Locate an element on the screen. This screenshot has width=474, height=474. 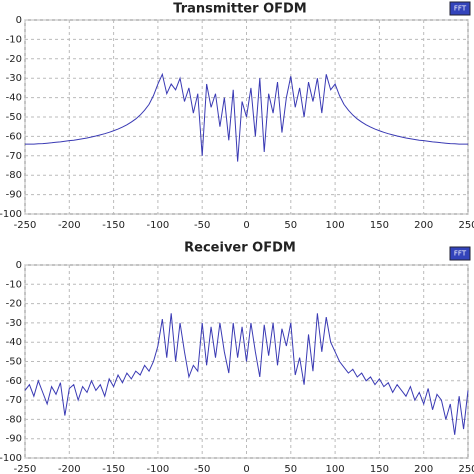
chart-title: Receiver OFDM is located at coordinates (240, 248).